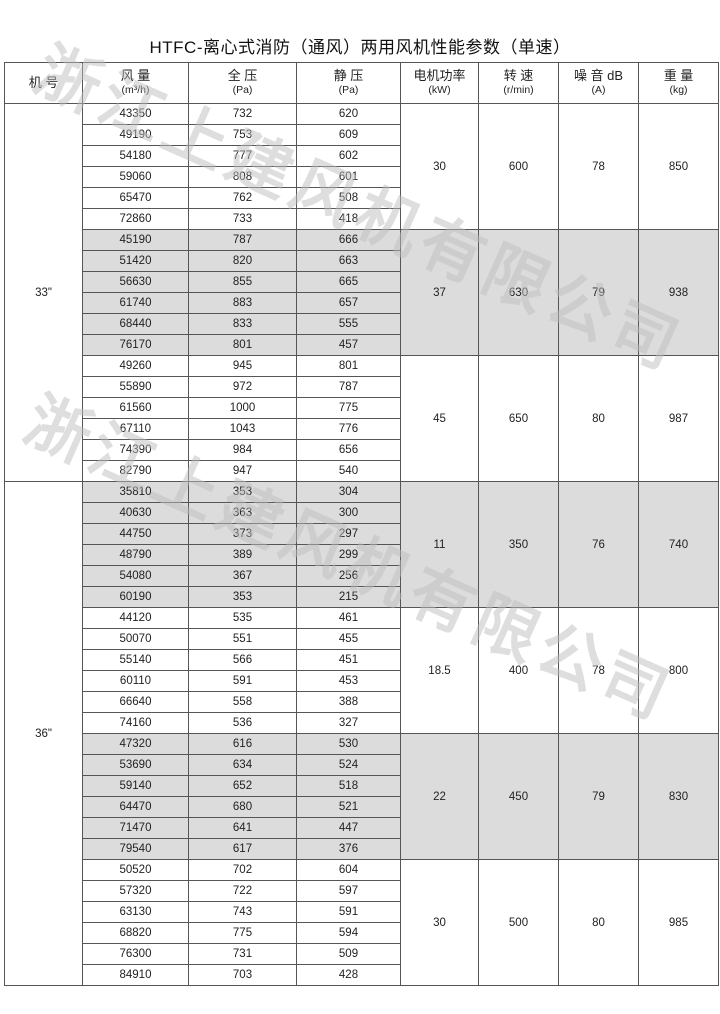  I want to click on airflow-cell: 49260, so click(135, 366).